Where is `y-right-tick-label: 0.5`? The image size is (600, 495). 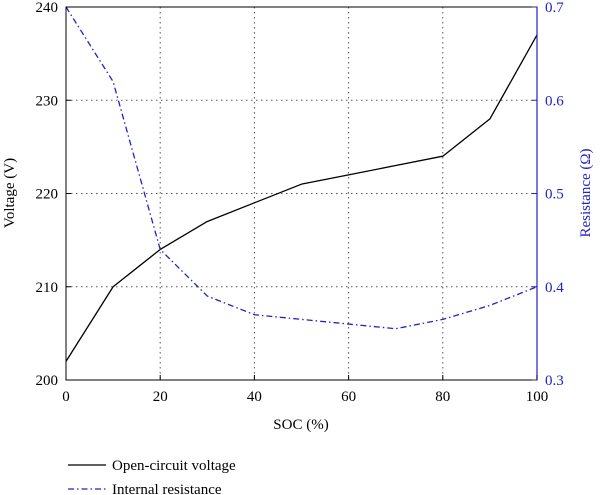
y-right-tick-label: 0.5 is located at coordinates (554, 195).